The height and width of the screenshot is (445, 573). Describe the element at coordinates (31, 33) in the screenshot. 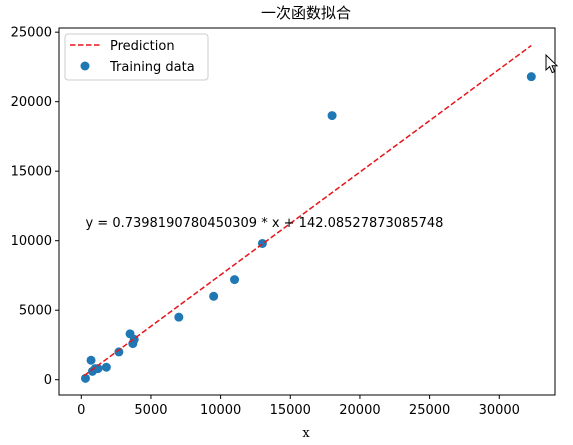

I see `y-tick-label: 25000` at that location.